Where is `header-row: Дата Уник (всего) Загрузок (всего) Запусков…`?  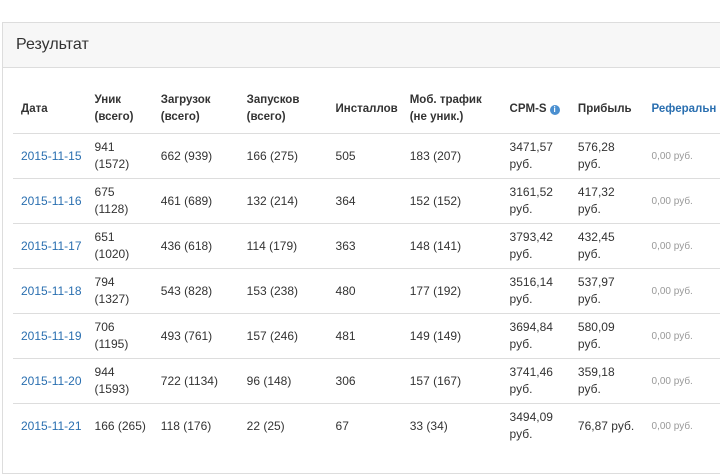
header-row: Дата Уник (всего) Загрузок (всего) Запусков… is located at coordinates (366, 109).